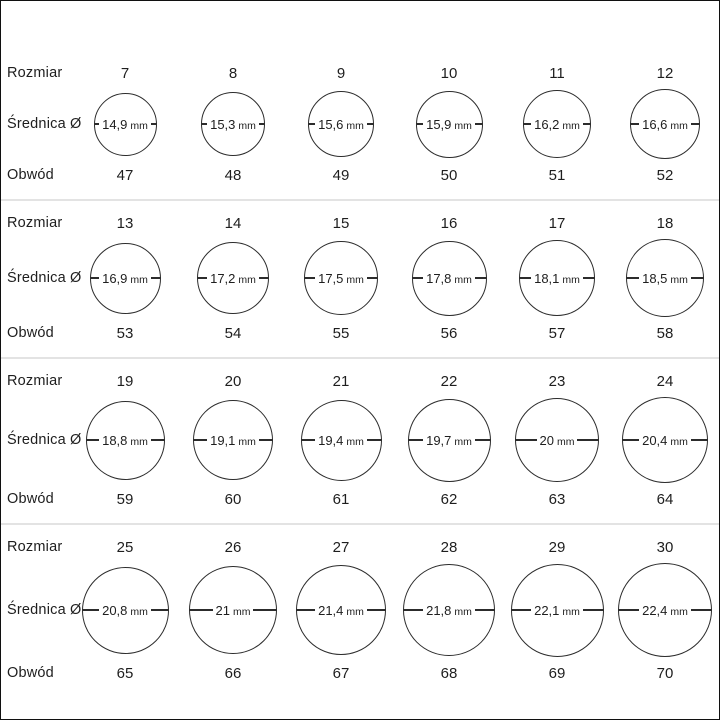  What do you see at coordinates (665, 547) in the screenshot?
I see `size-cell: 30` at bounding box center [665, 547].